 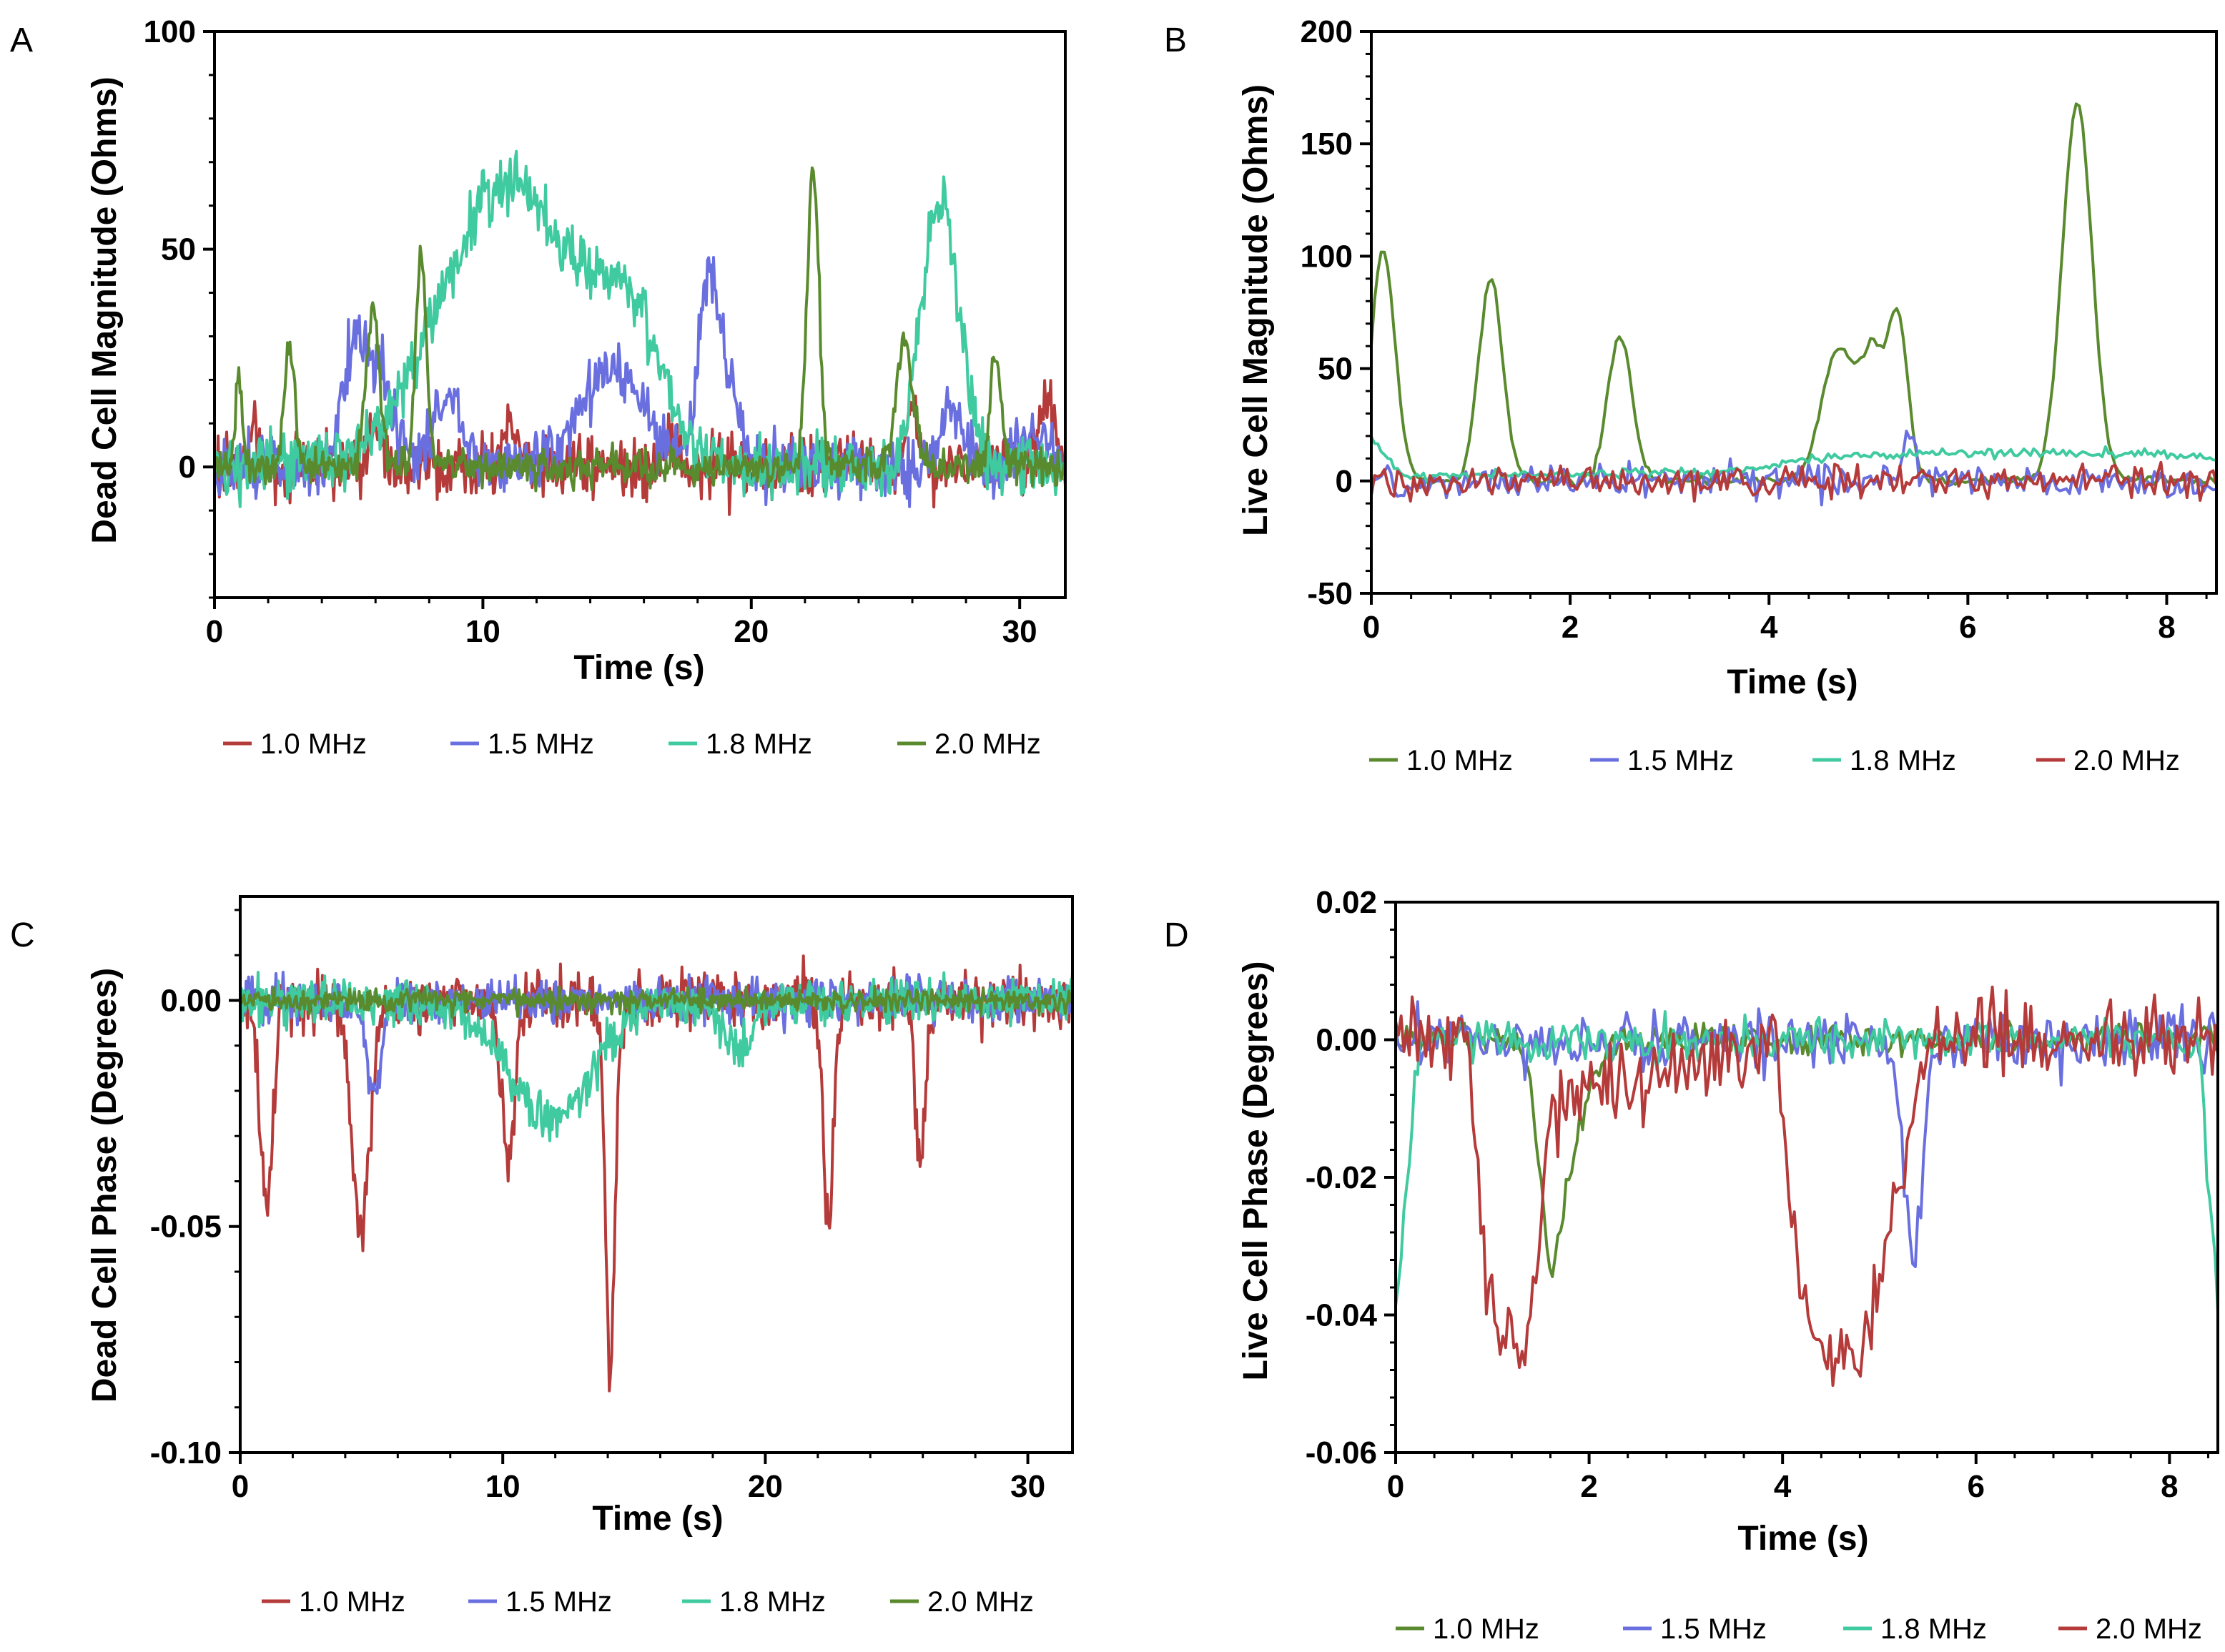 What do you see at coordinates (1783, 1487) in the screenshot?
I see `x-tick-label: 4` at bounding box center [1783, 1487].